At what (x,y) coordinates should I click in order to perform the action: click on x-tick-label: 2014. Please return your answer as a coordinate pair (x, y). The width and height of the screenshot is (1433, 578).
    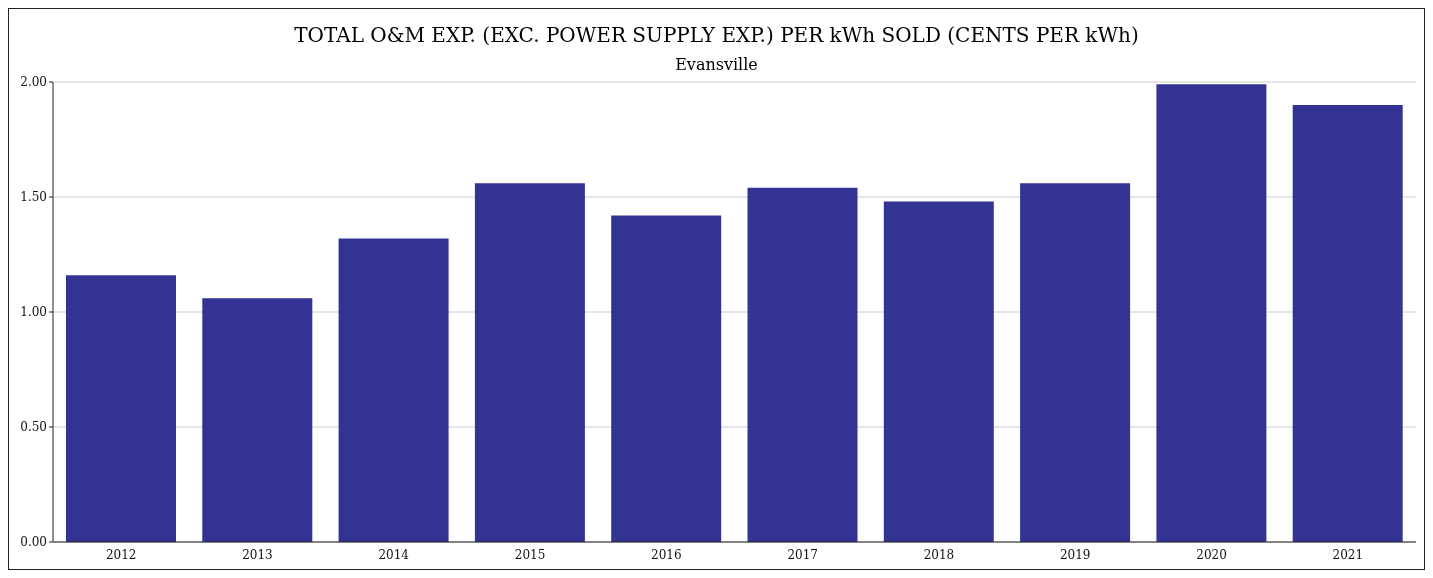
    Looking at the image, I should click on (394, 554).